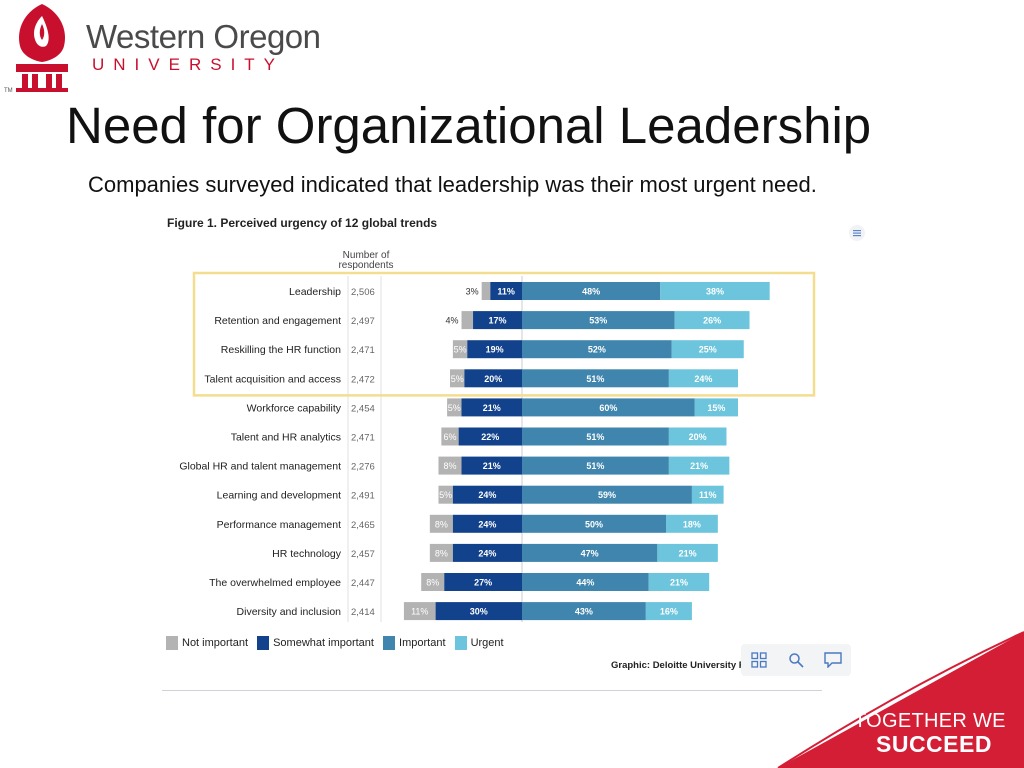  Describe the element at coordinates (414, 643) in the screenshot. I see `legend-item-important: Important` at that location.